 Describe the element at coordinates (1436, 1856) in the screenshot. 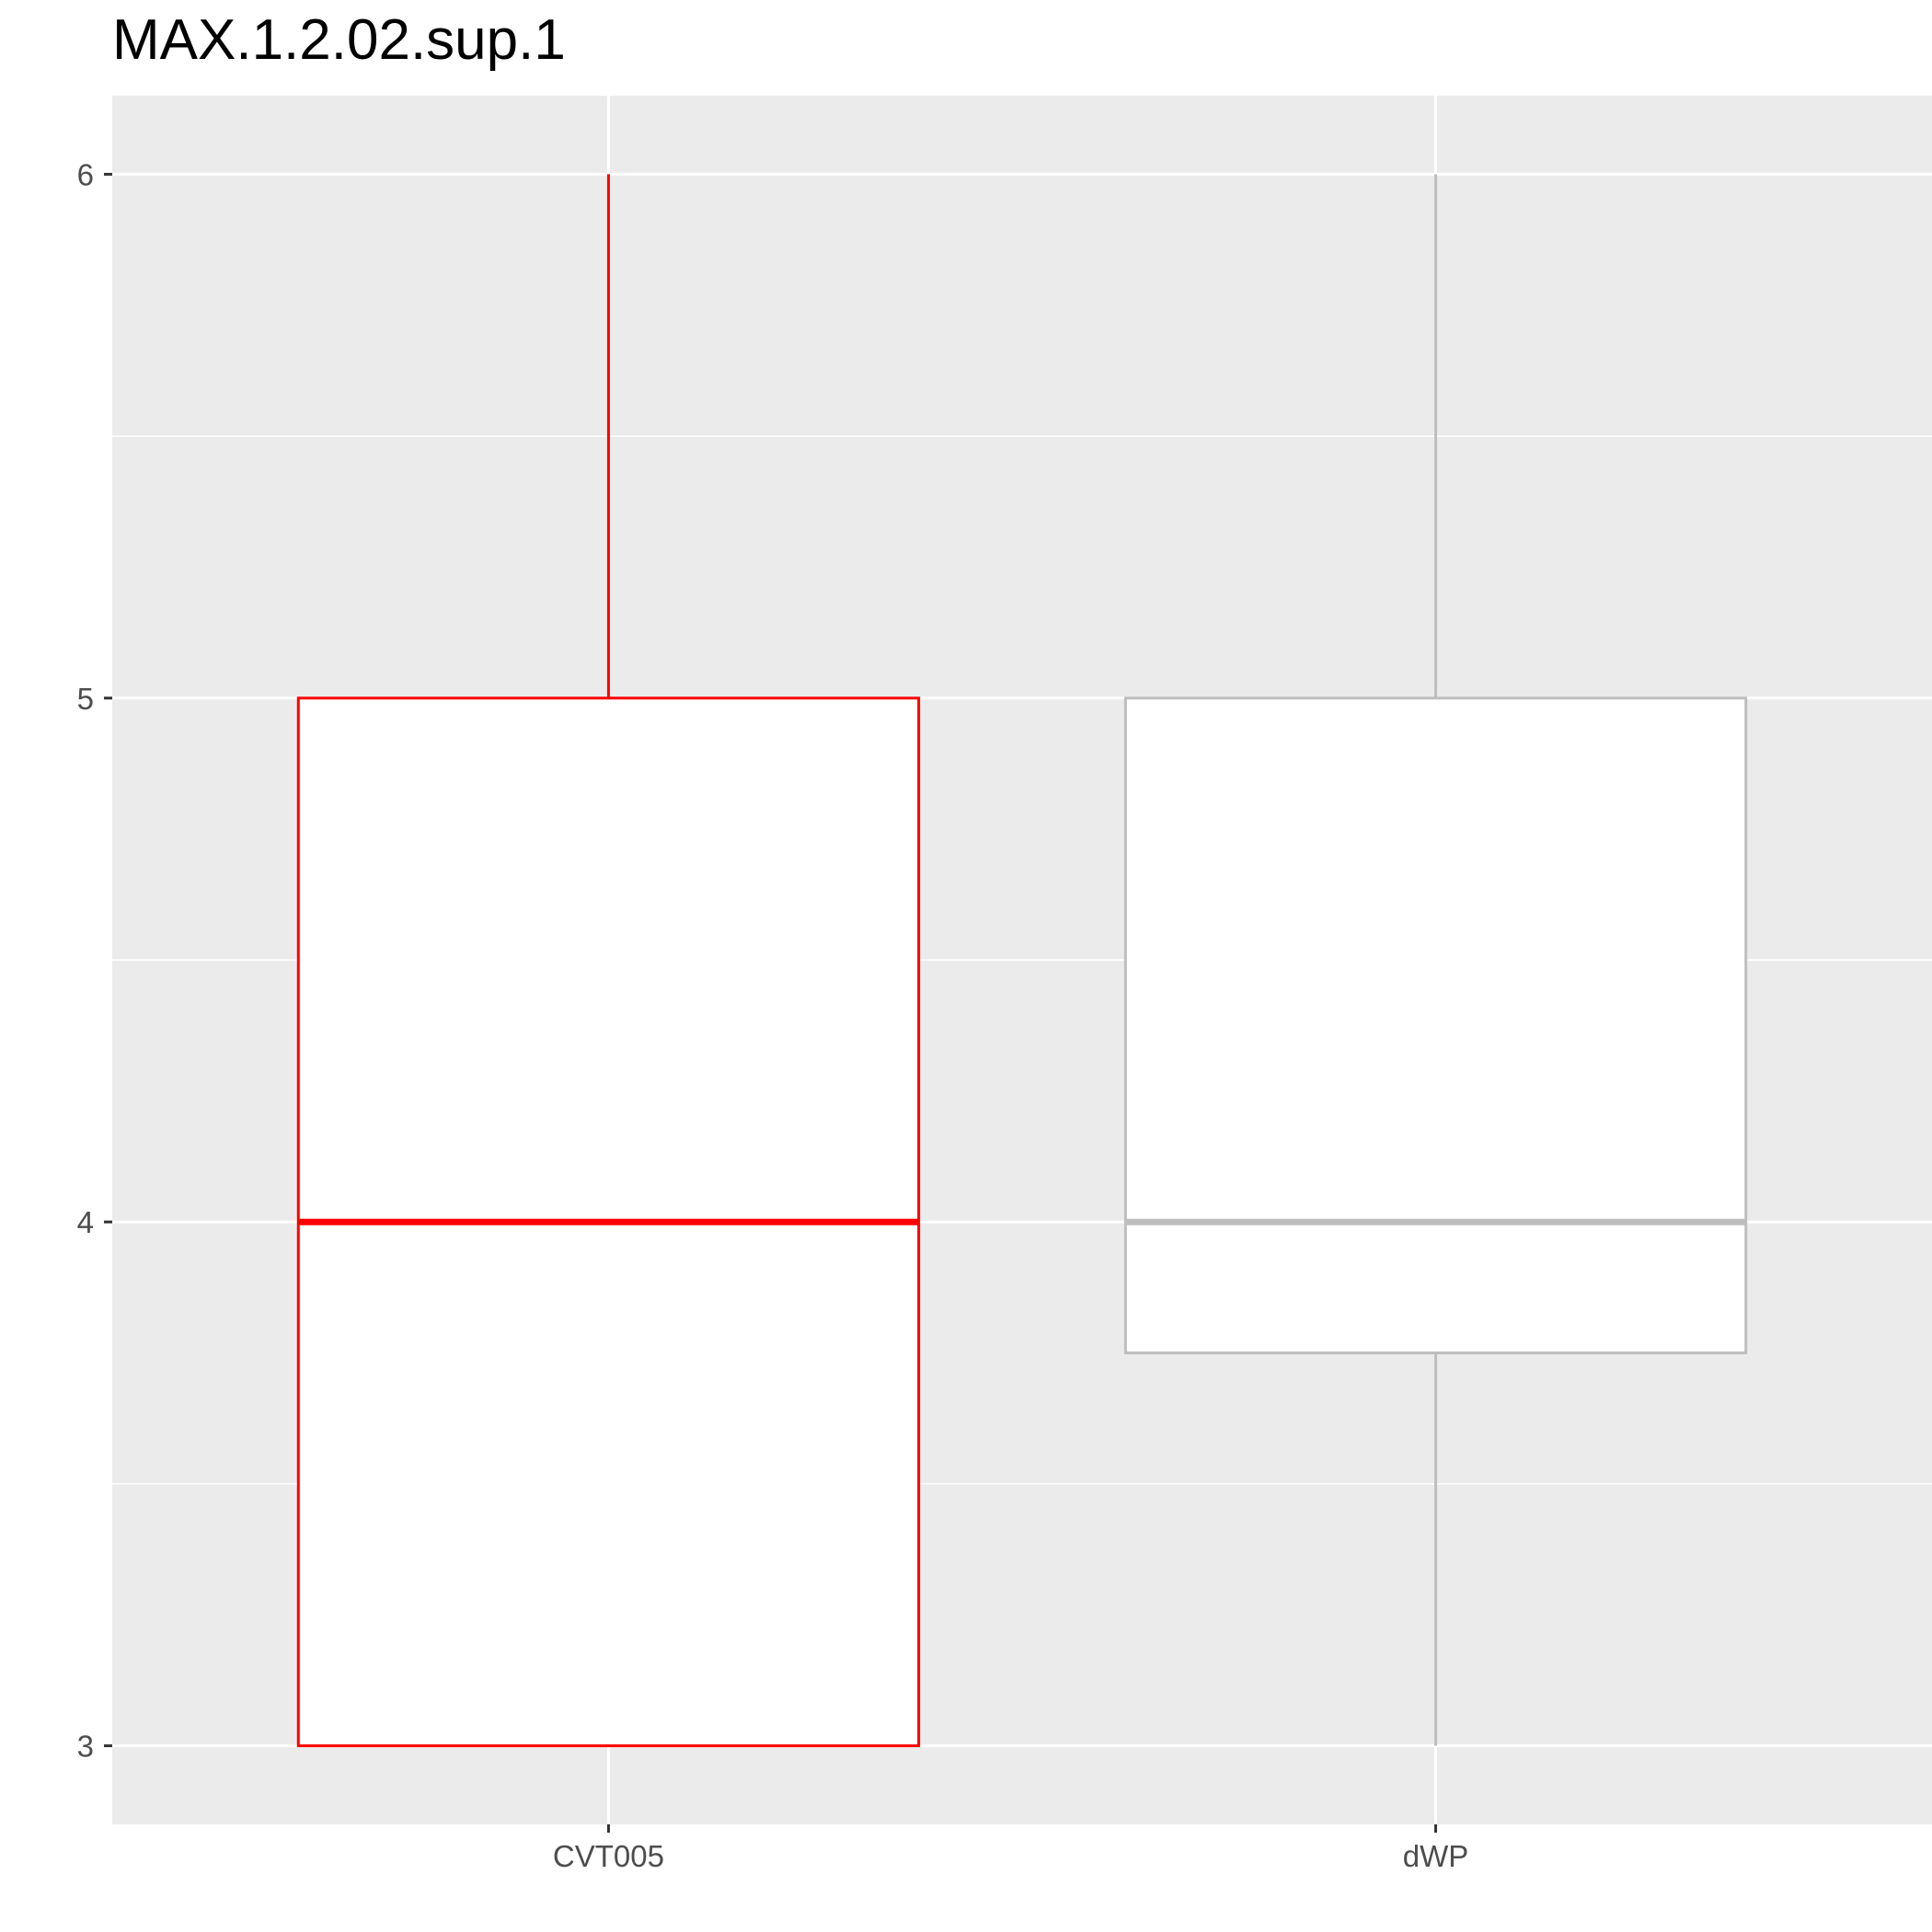

I see `x-tick-label: dWP` at that location.